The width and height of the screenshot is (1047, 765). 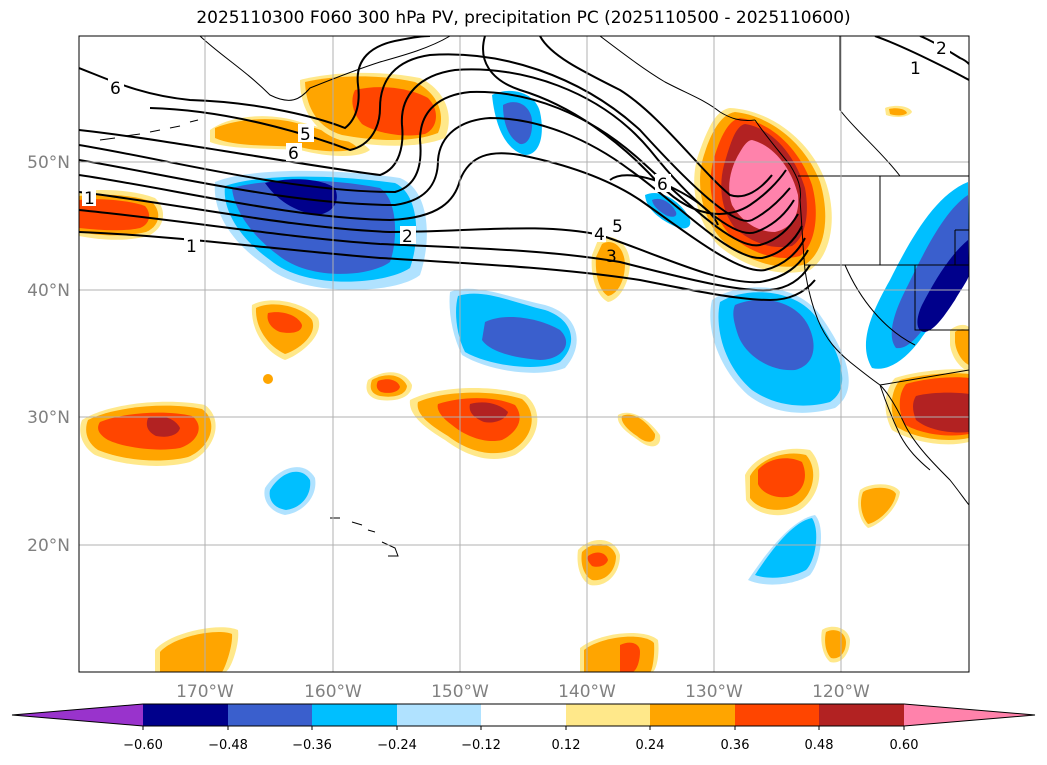 I want to click on colorbar-tick-label: −0.48, so click(x=228, y=745).